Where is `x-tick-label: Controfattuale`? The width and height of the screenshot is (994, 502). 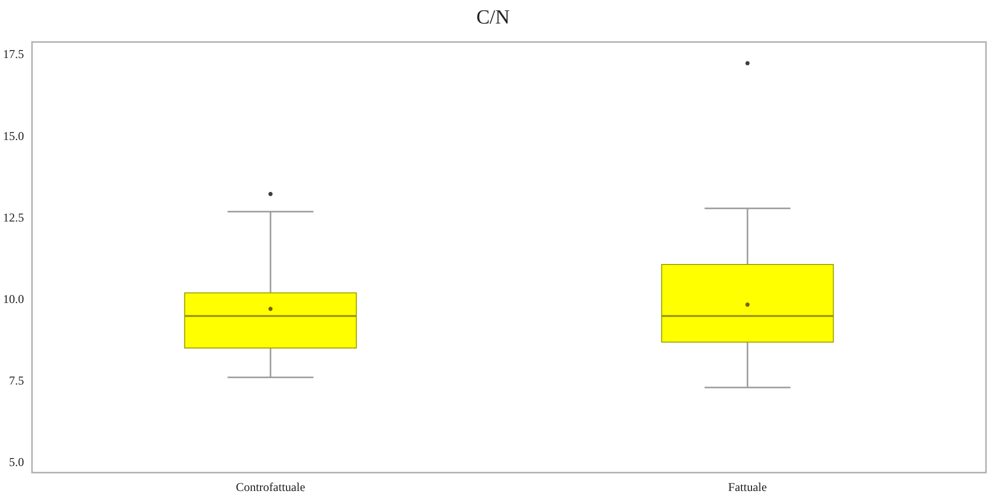
x-tick-label: Controfattuale is located at coordinates (271, 487).